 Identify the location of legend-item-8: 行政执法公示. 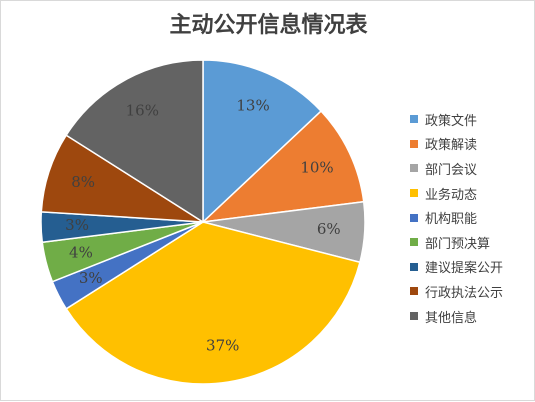
(456, 291).